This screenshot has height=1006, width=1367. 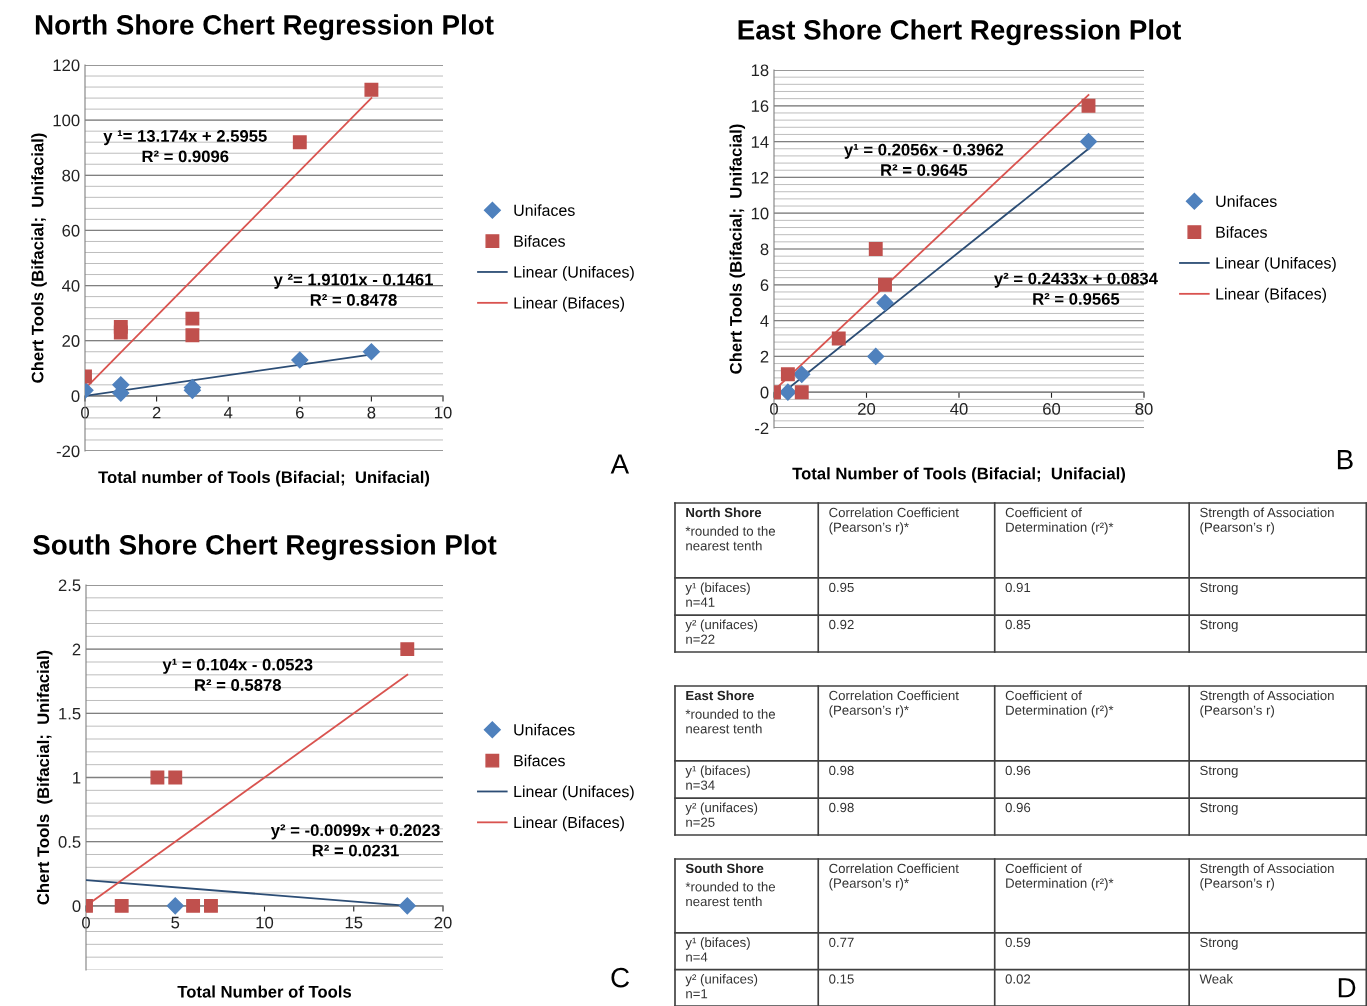 I want to click on text: 0.95, so click(x=841, y=587).